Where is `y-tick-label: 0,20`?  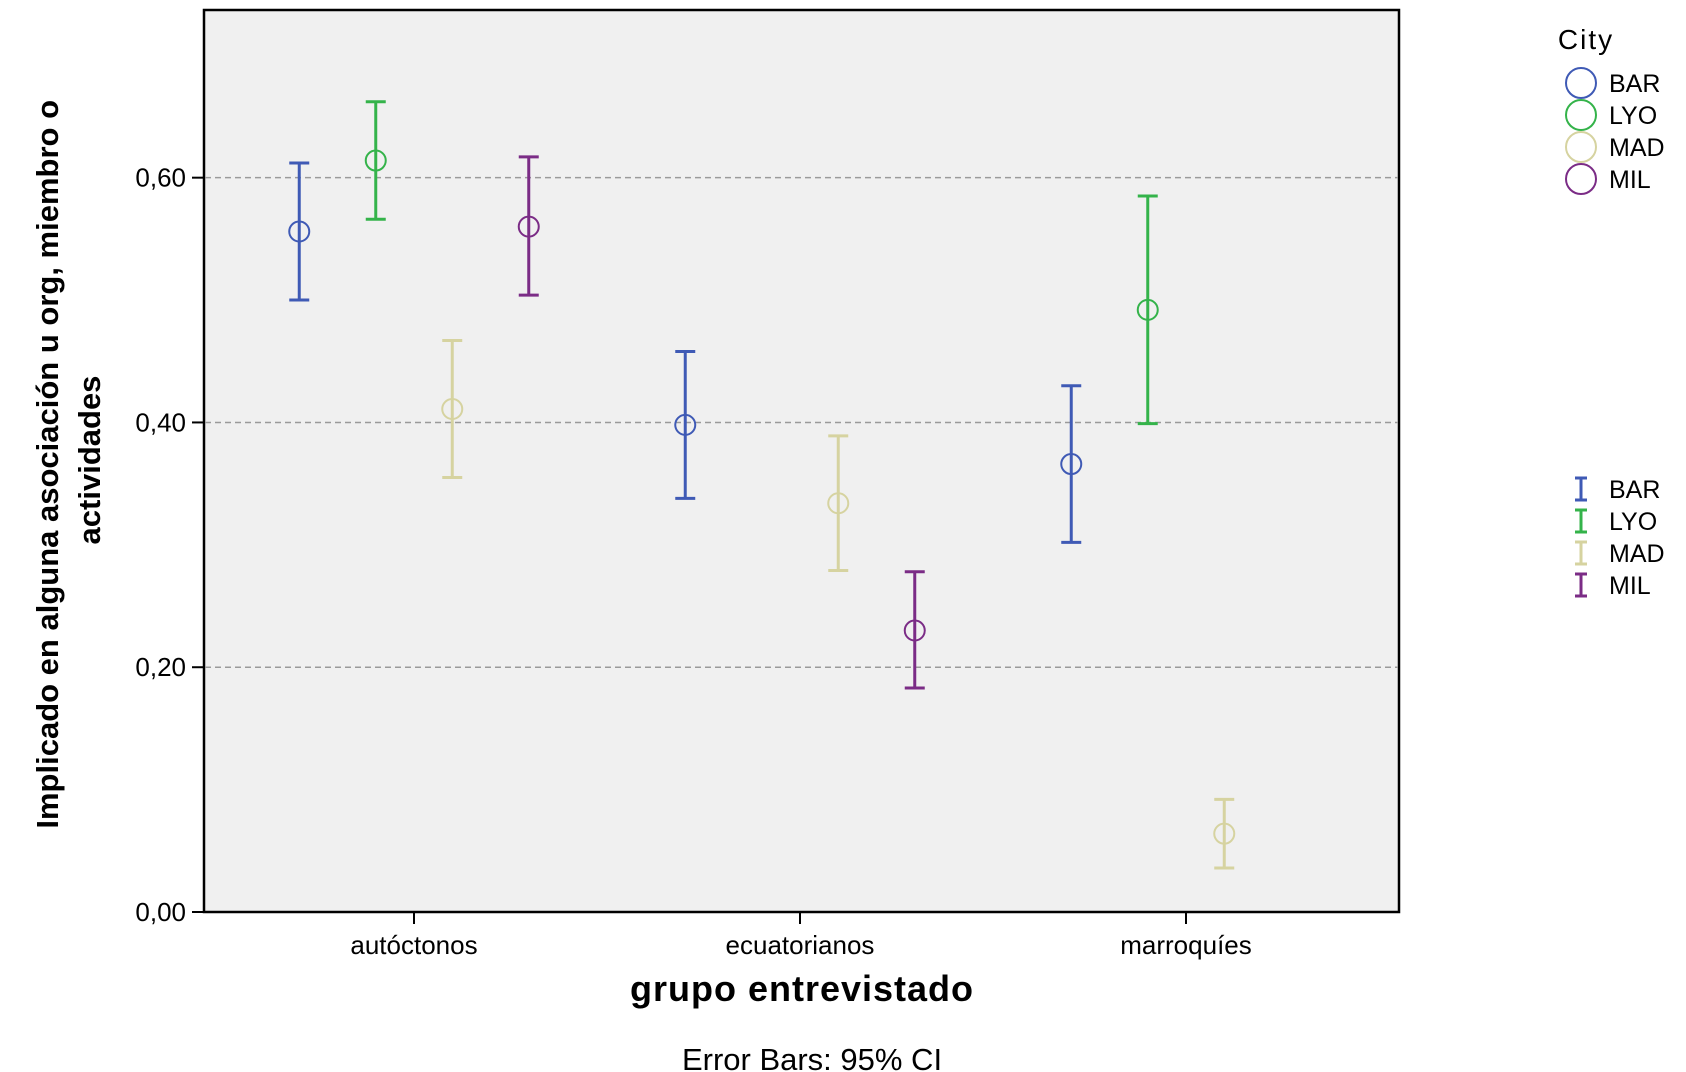
y-tick-label: 0,20 is located at coordinates (160, 667).